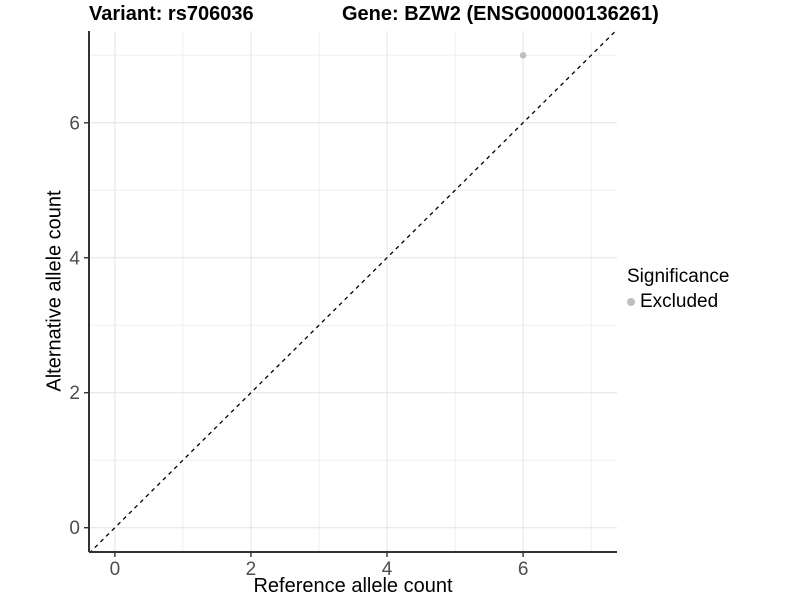 Image resolution: width=800 pixels, height=600 pixels. Describe the element at coordinates (523, 55) in the screenshot. I see `data-point` at that location.